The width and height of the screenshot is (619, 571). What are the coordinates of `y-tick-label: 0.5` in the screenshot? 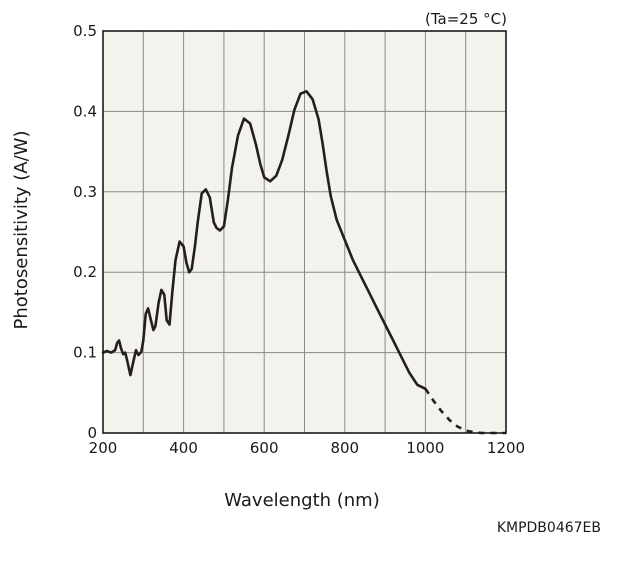 It's located at (85, 31).